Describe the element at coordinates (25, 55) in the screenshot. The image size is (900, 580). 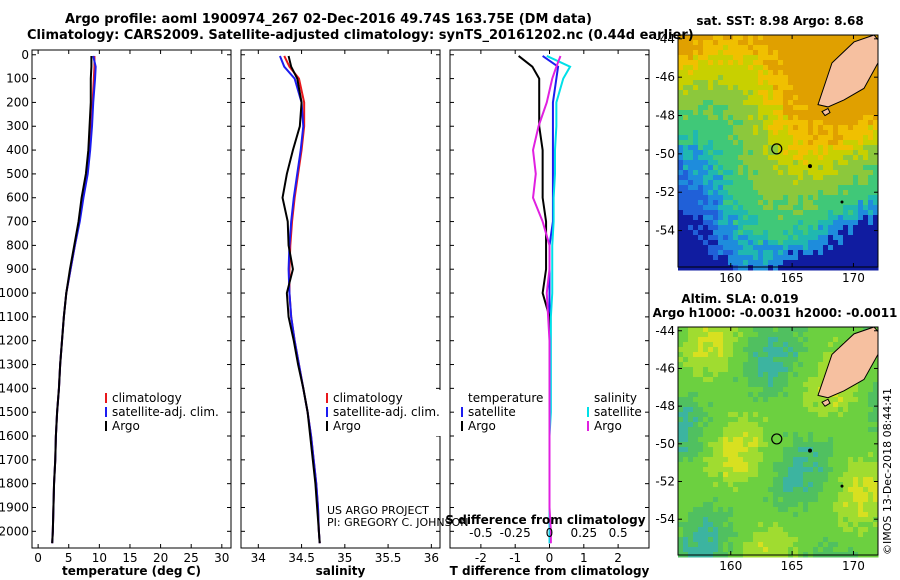
I see `y-tick-label: 0` at that location.